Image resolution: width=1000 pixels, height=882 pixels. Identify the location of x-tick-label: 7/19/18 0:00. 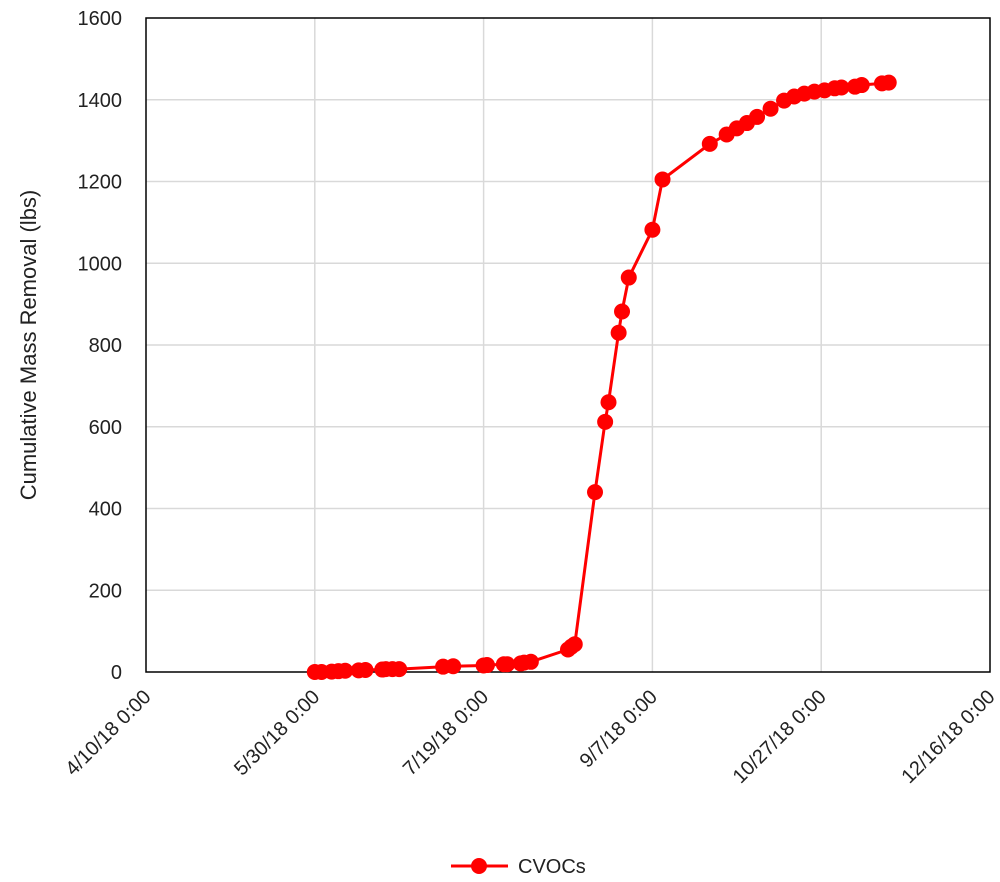
(446, 733).